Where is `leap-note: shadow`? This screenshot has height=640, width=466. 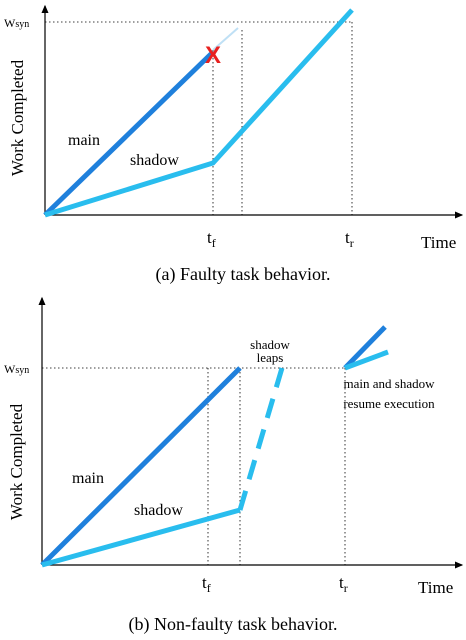
leap-note: shadow is located at coordinates (270, 344).